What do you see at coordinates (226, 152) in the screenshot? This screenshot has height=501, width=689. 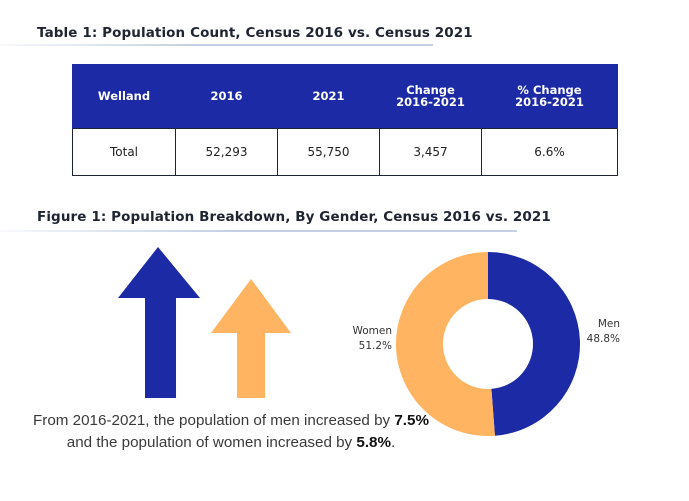 I see `cell-2016: 52,293` at bounding box center [226, 152].